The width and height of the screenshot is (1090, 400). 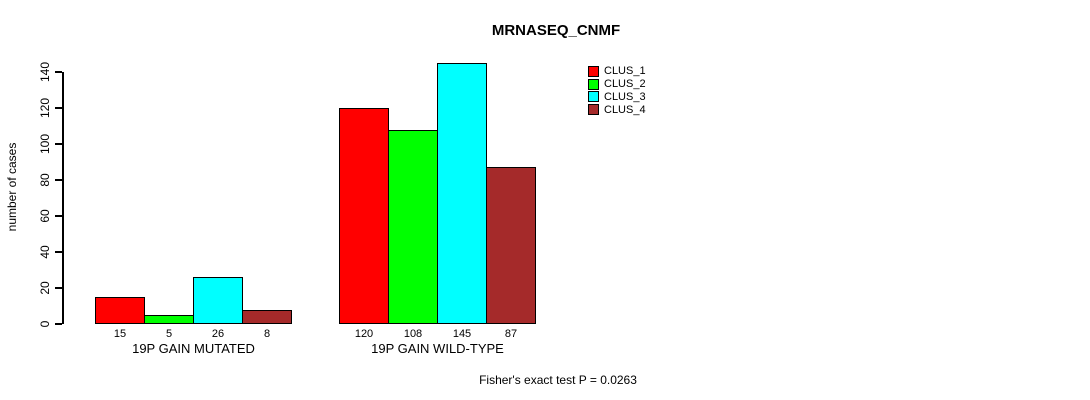 I want to click on legend-label: CLUS_1, so click(x=625, y=71).